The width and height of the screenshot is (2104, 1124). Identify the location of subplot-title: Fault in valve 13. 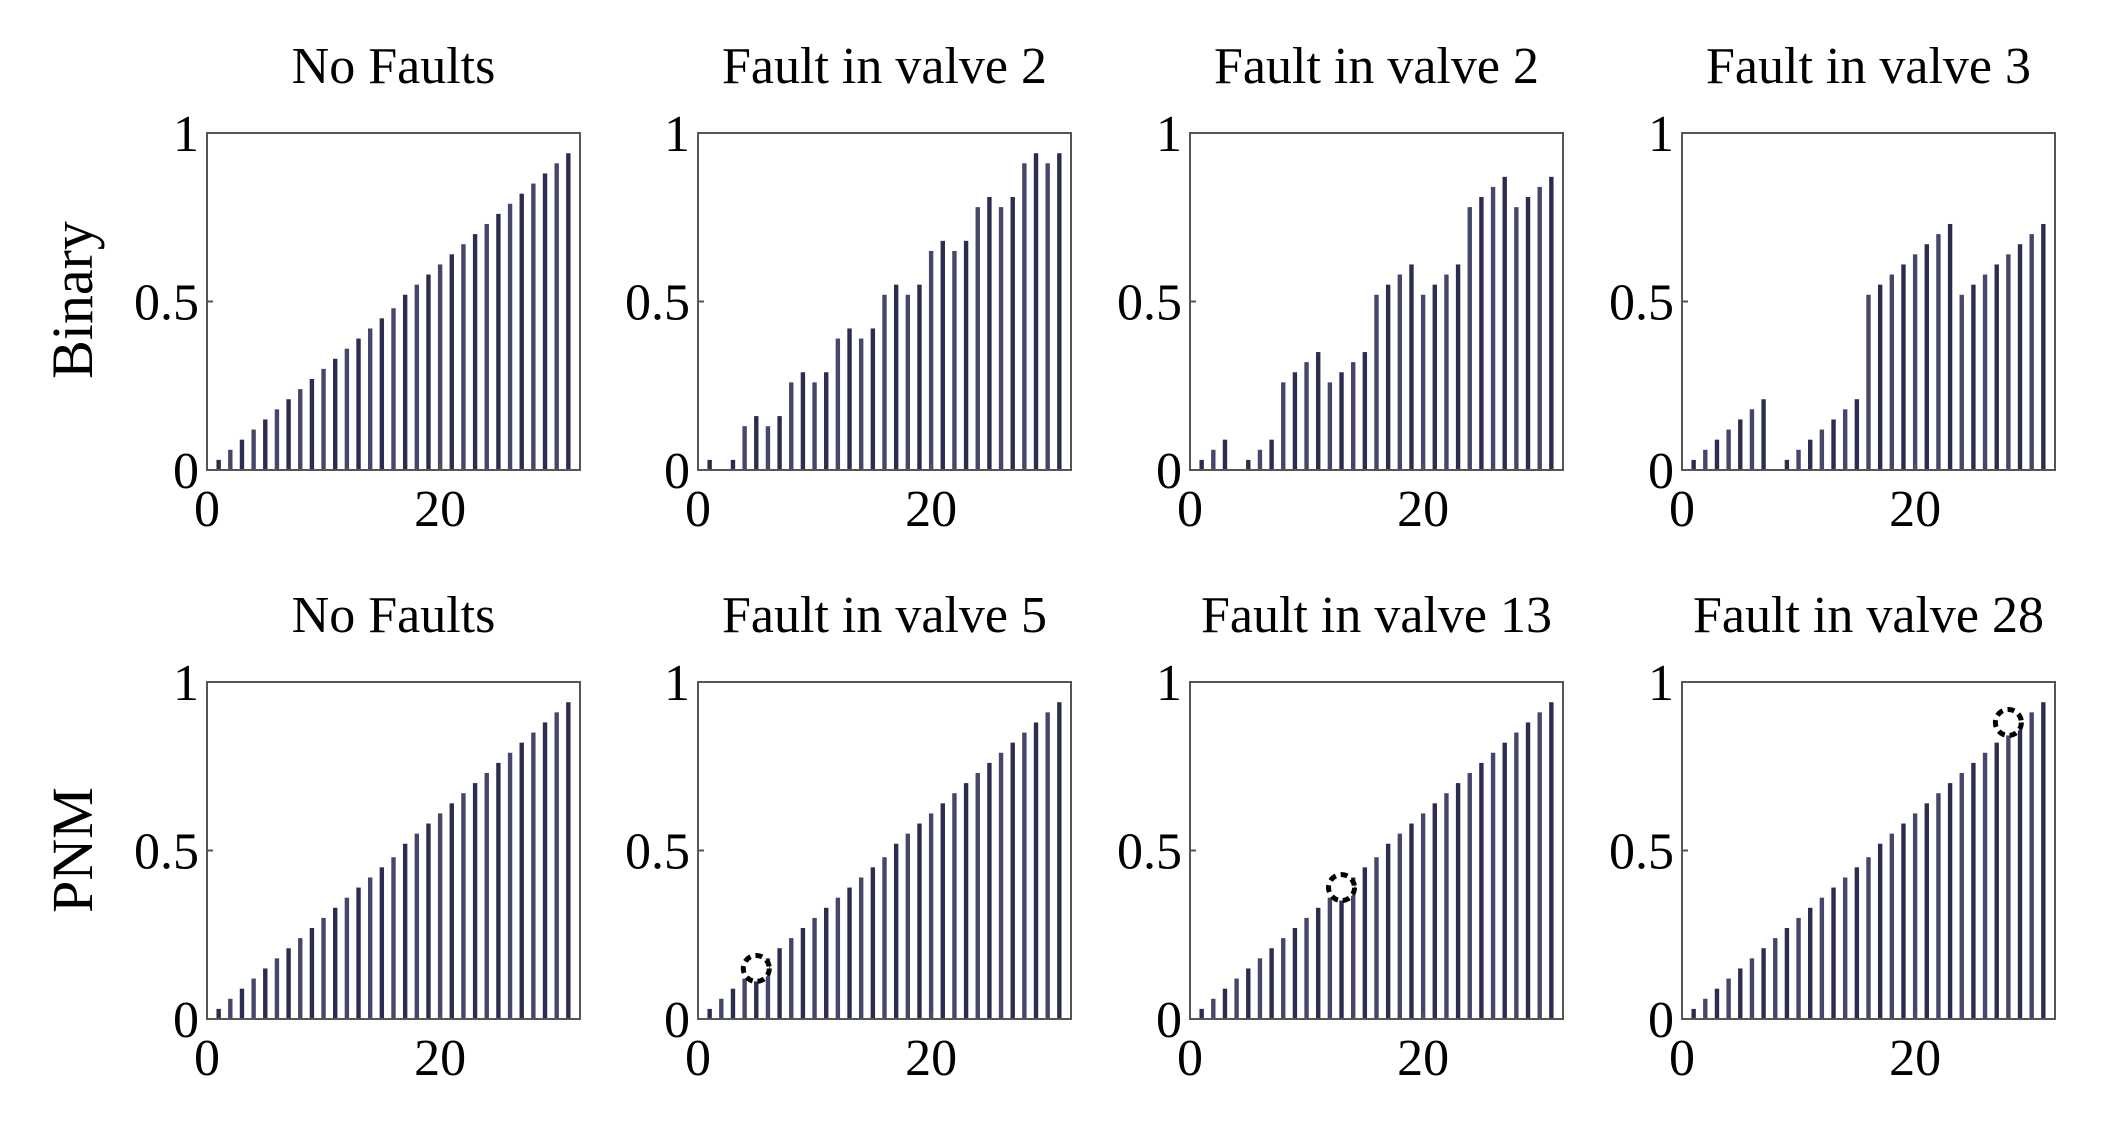
(1376, 615).